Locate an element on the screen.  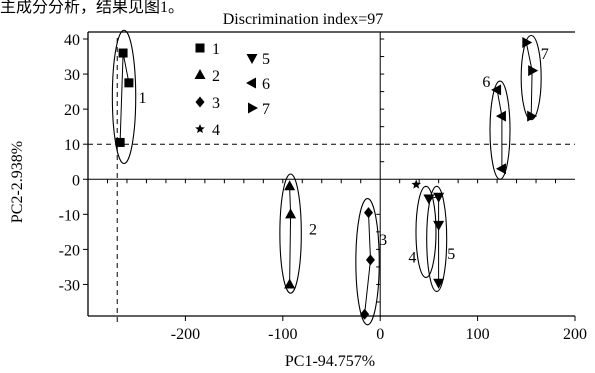
caption-fragment: 主成分分析，结果见图1。 is located at coordinates (92, 8).